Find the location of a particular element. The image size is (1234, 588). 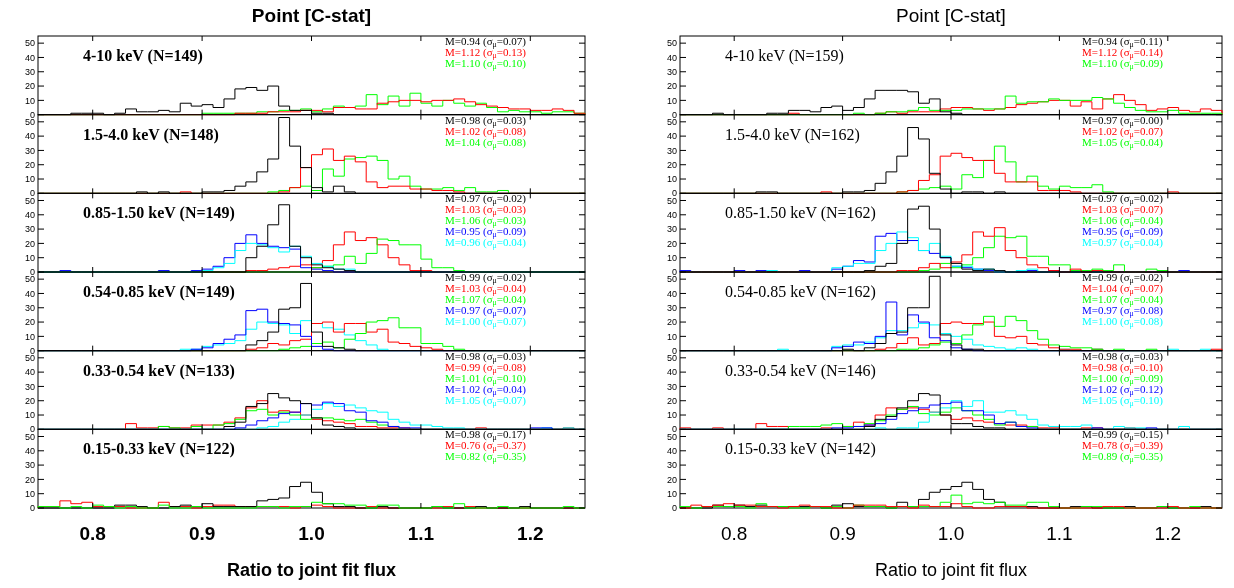

series-label: M=1.00 (σ$_{μ}$=0.08) is located at coordinates (1123, 322).